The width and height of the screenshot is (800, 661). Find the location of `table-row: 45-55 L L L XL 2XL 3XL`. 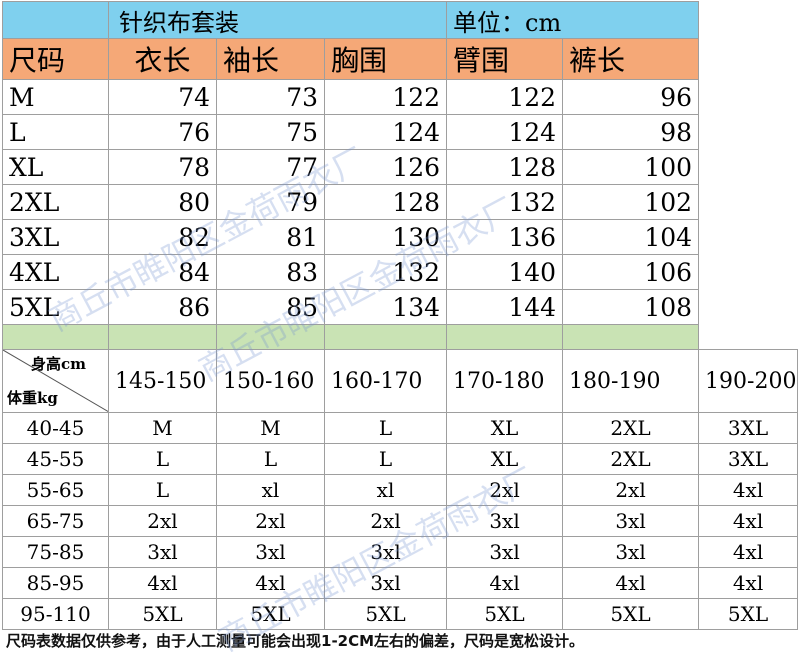

table-row: 45-55 L L L XL 2XL 3XL is located at coordinates (400, 459).